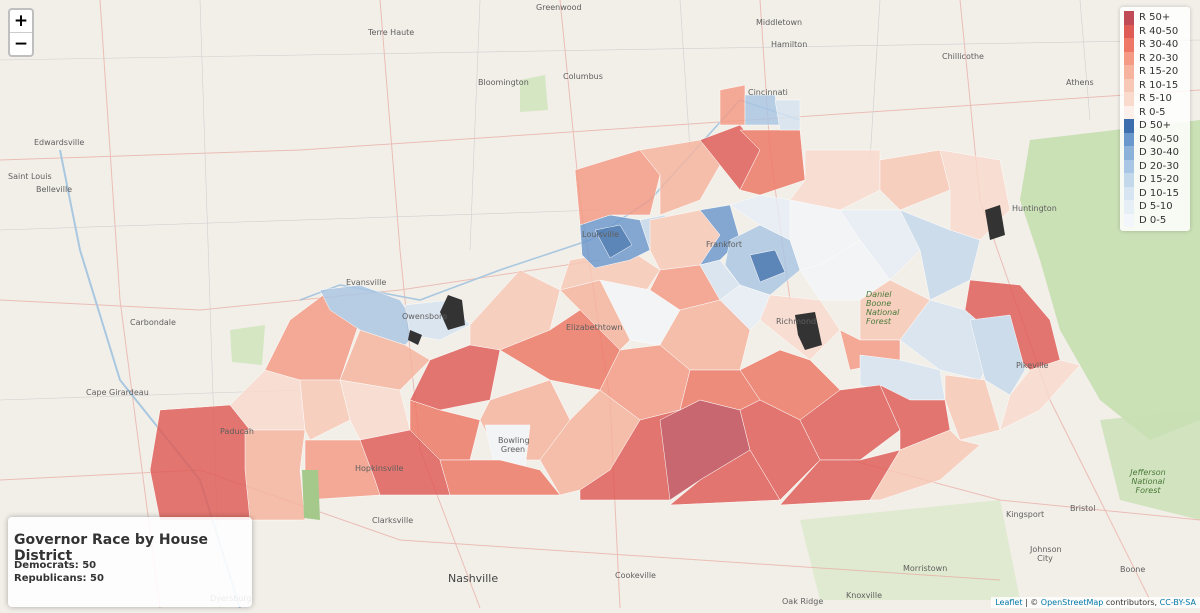 The height and width of the screenshot is (613, 1200). What do you see at coordinates (1072, 602) in the screenshot?
I see `osm-link: OpenStreetMap` at bounding box center [1072, 602].